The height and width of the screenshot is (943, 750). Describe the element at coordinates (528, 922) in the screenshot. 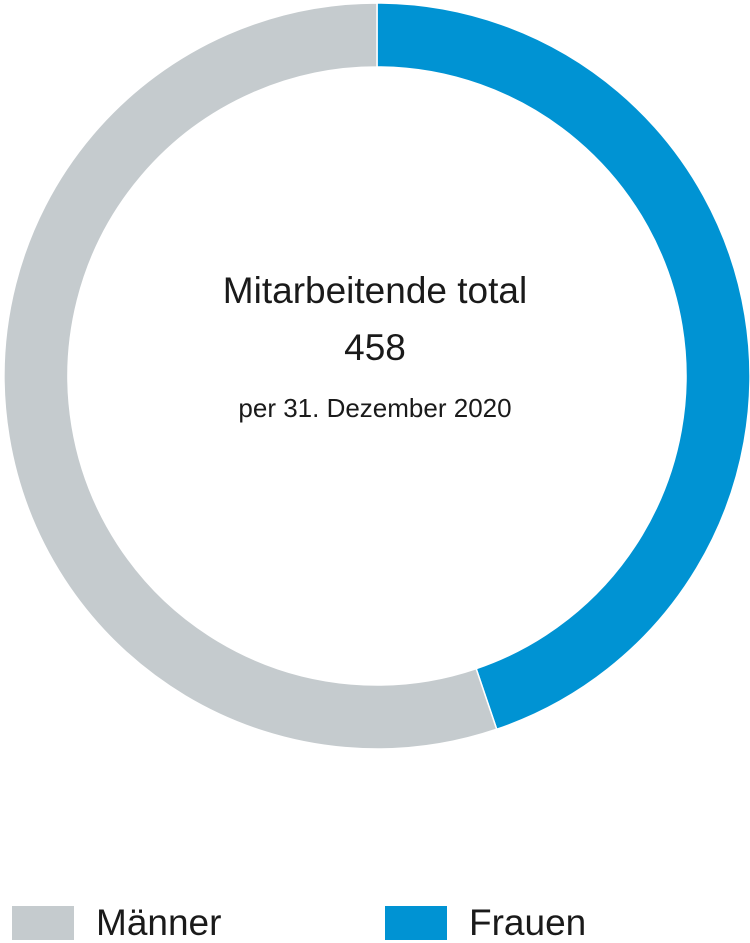

I see `legend-label-frauen: Frauen` at that location.